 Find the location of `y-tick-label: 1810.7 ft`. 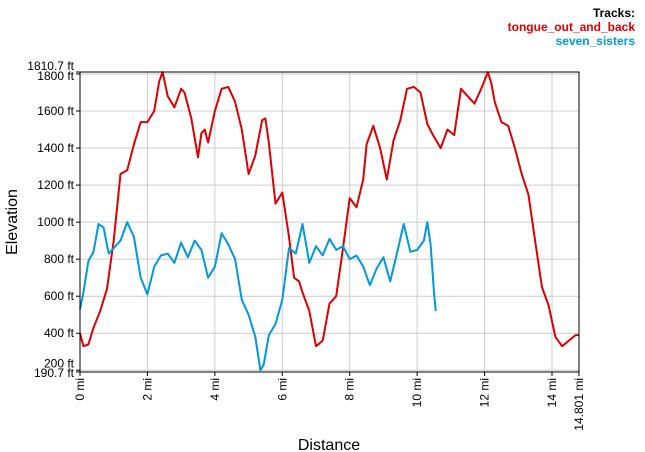

y-tick-label: 1810.7 ft is located at coordinates (50, 66).